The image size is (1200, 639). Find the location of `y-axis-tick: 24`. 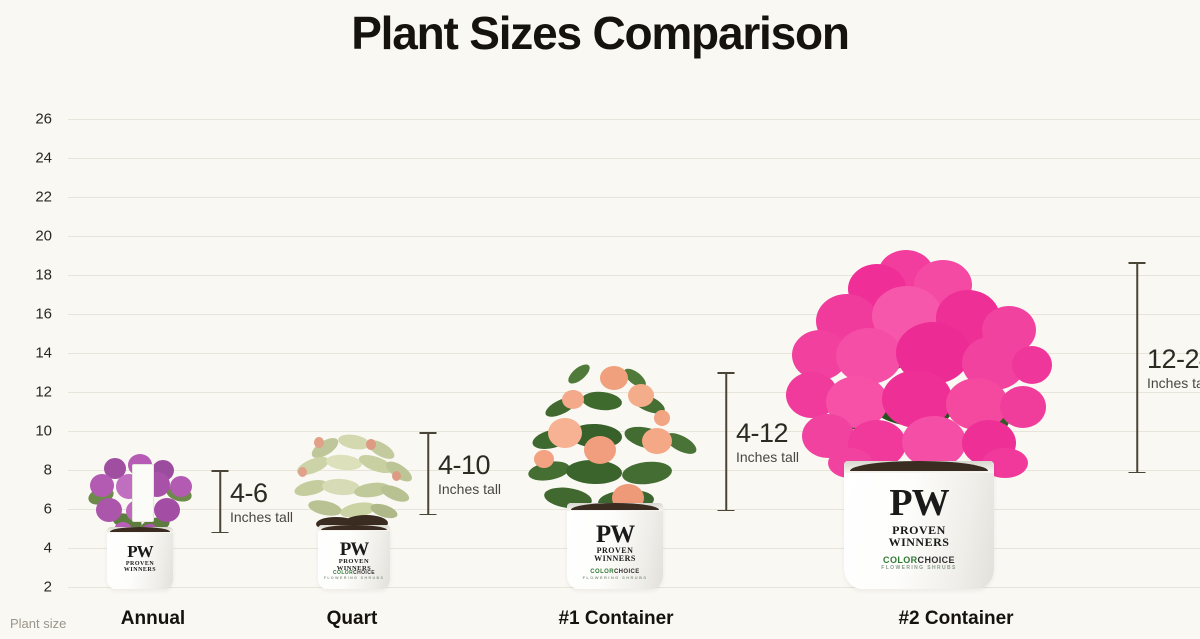

y-axis-tick: 24 is located at coordinates (43, 158).